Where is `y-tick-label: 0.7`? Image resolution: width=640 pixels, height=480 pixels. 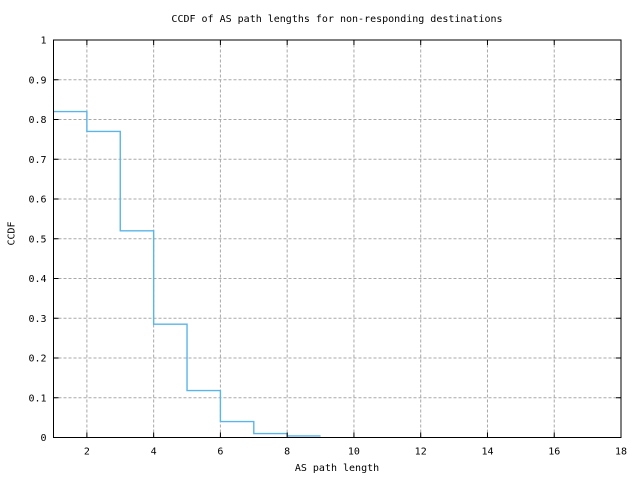 y-tick-label: 0.7 is located at coordinates (37, 160).